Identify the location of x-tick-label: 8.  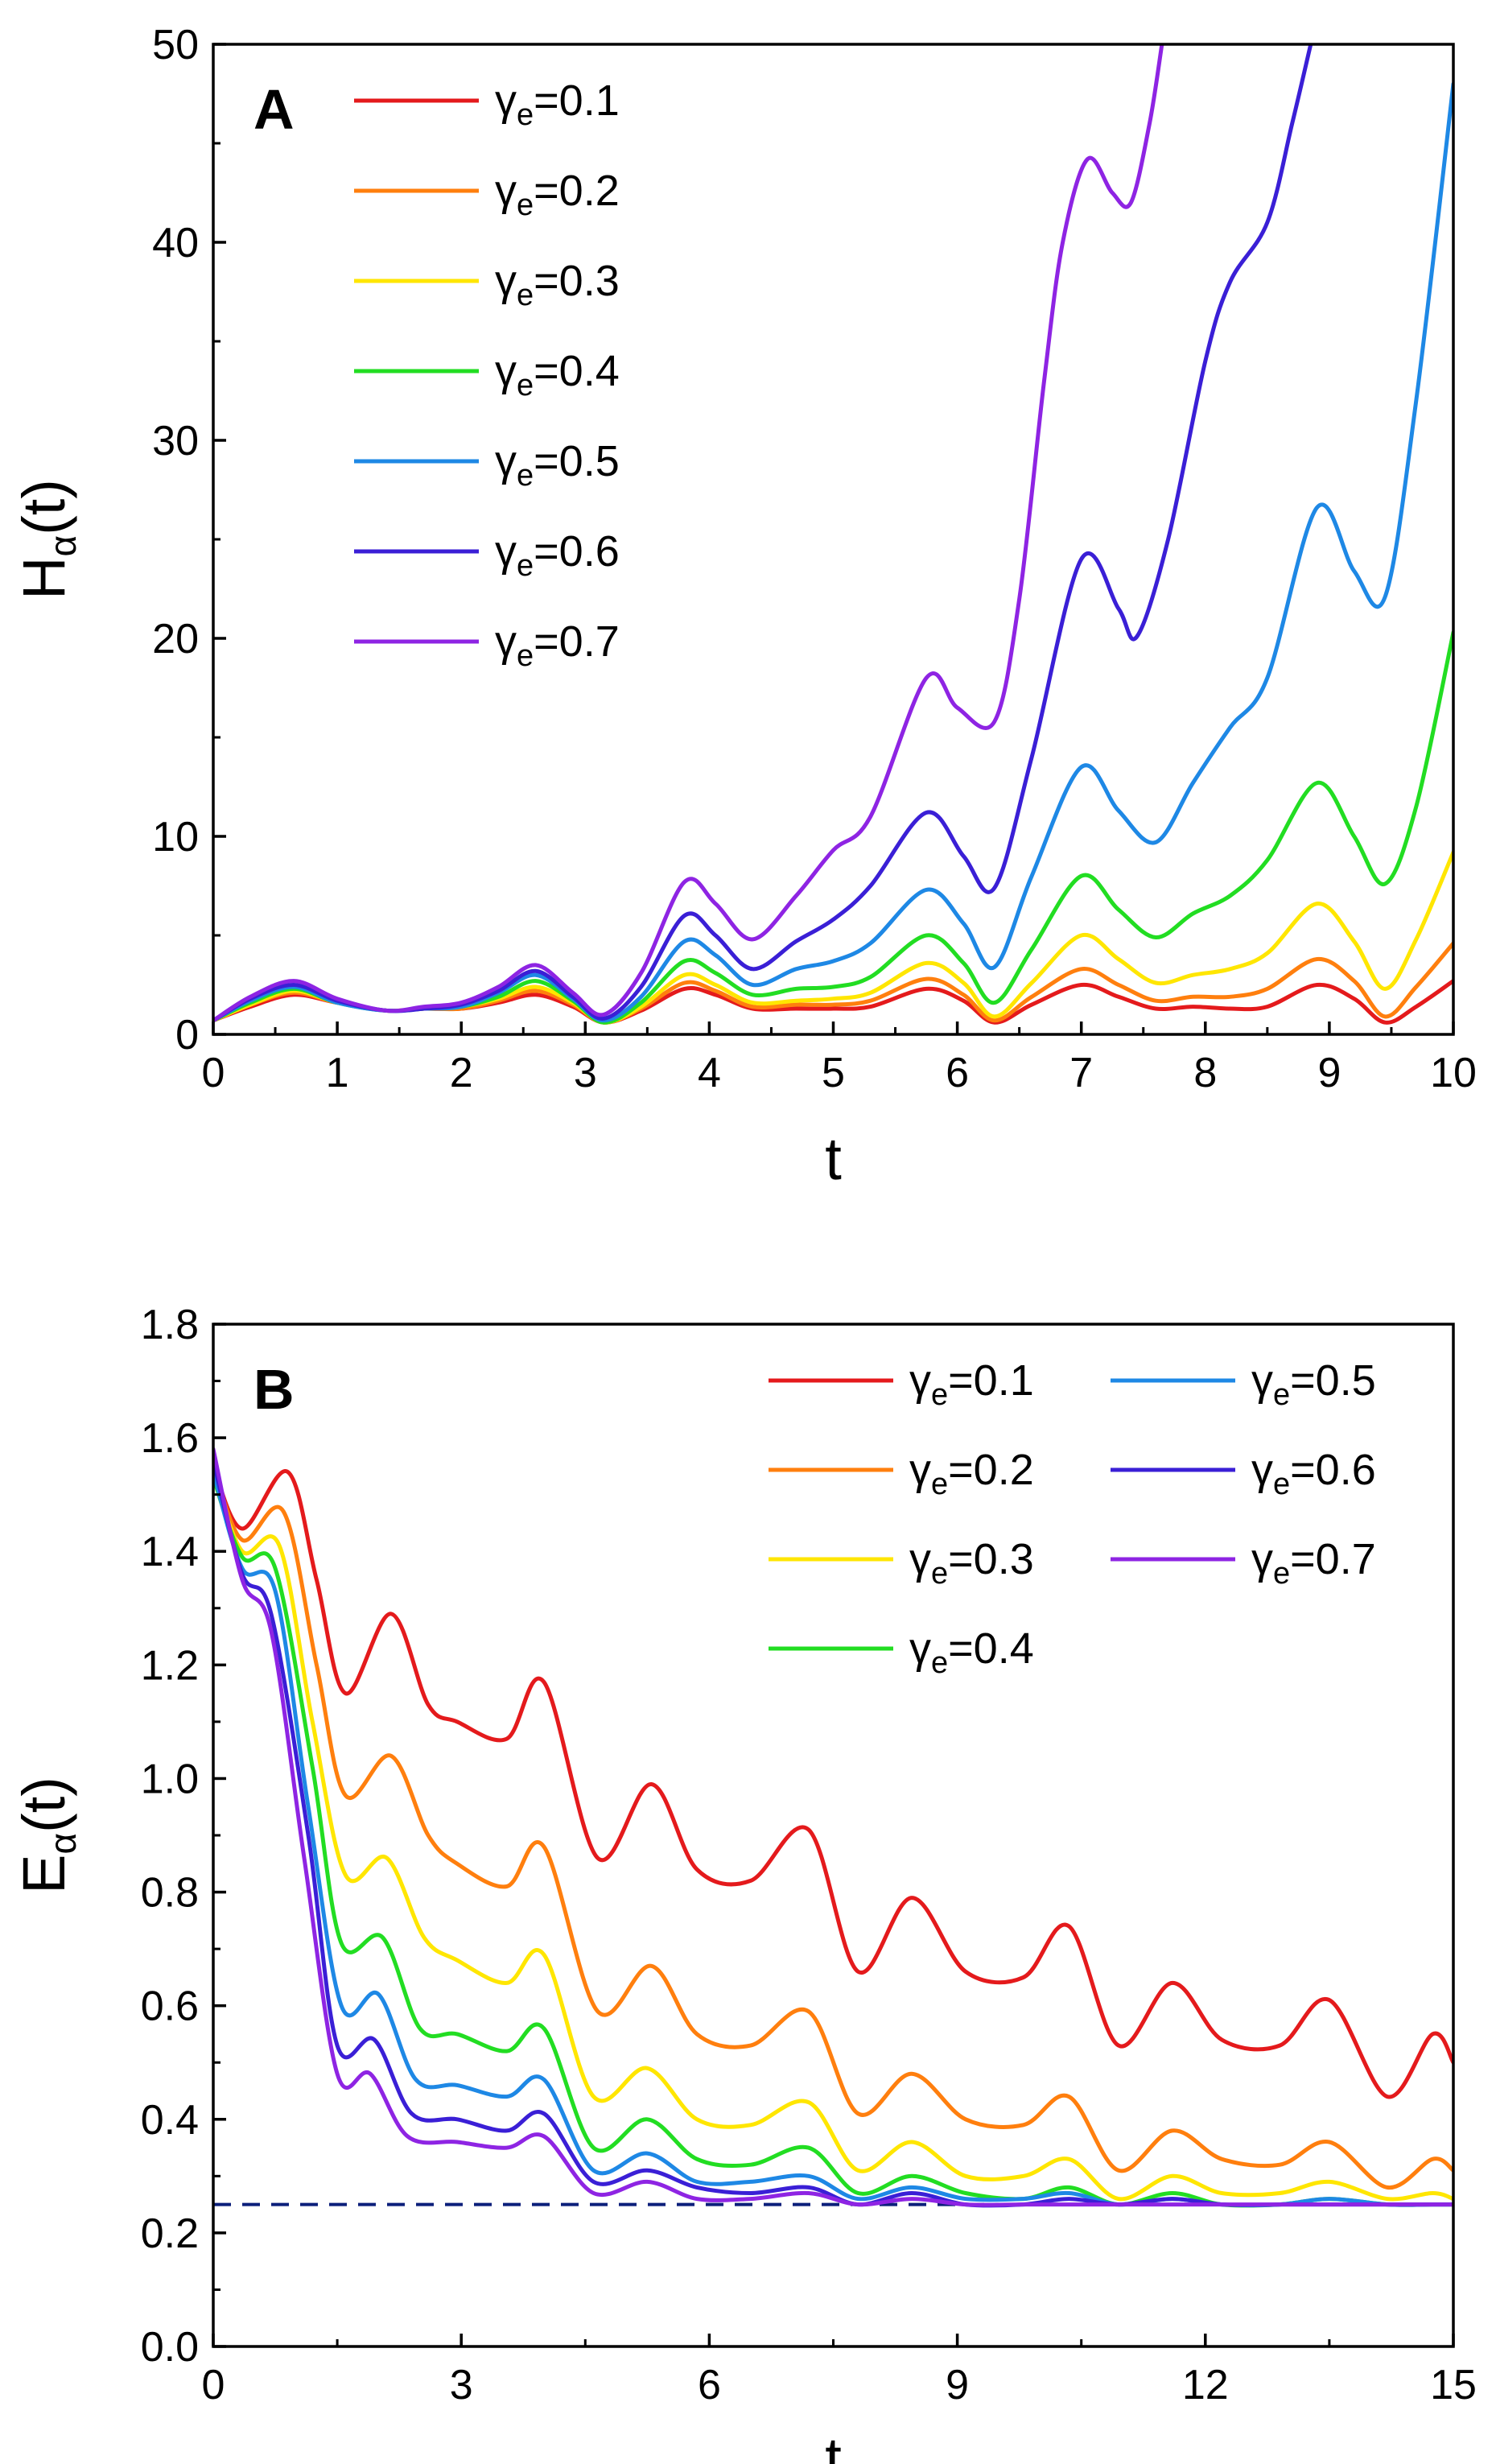
(1205, 1073).